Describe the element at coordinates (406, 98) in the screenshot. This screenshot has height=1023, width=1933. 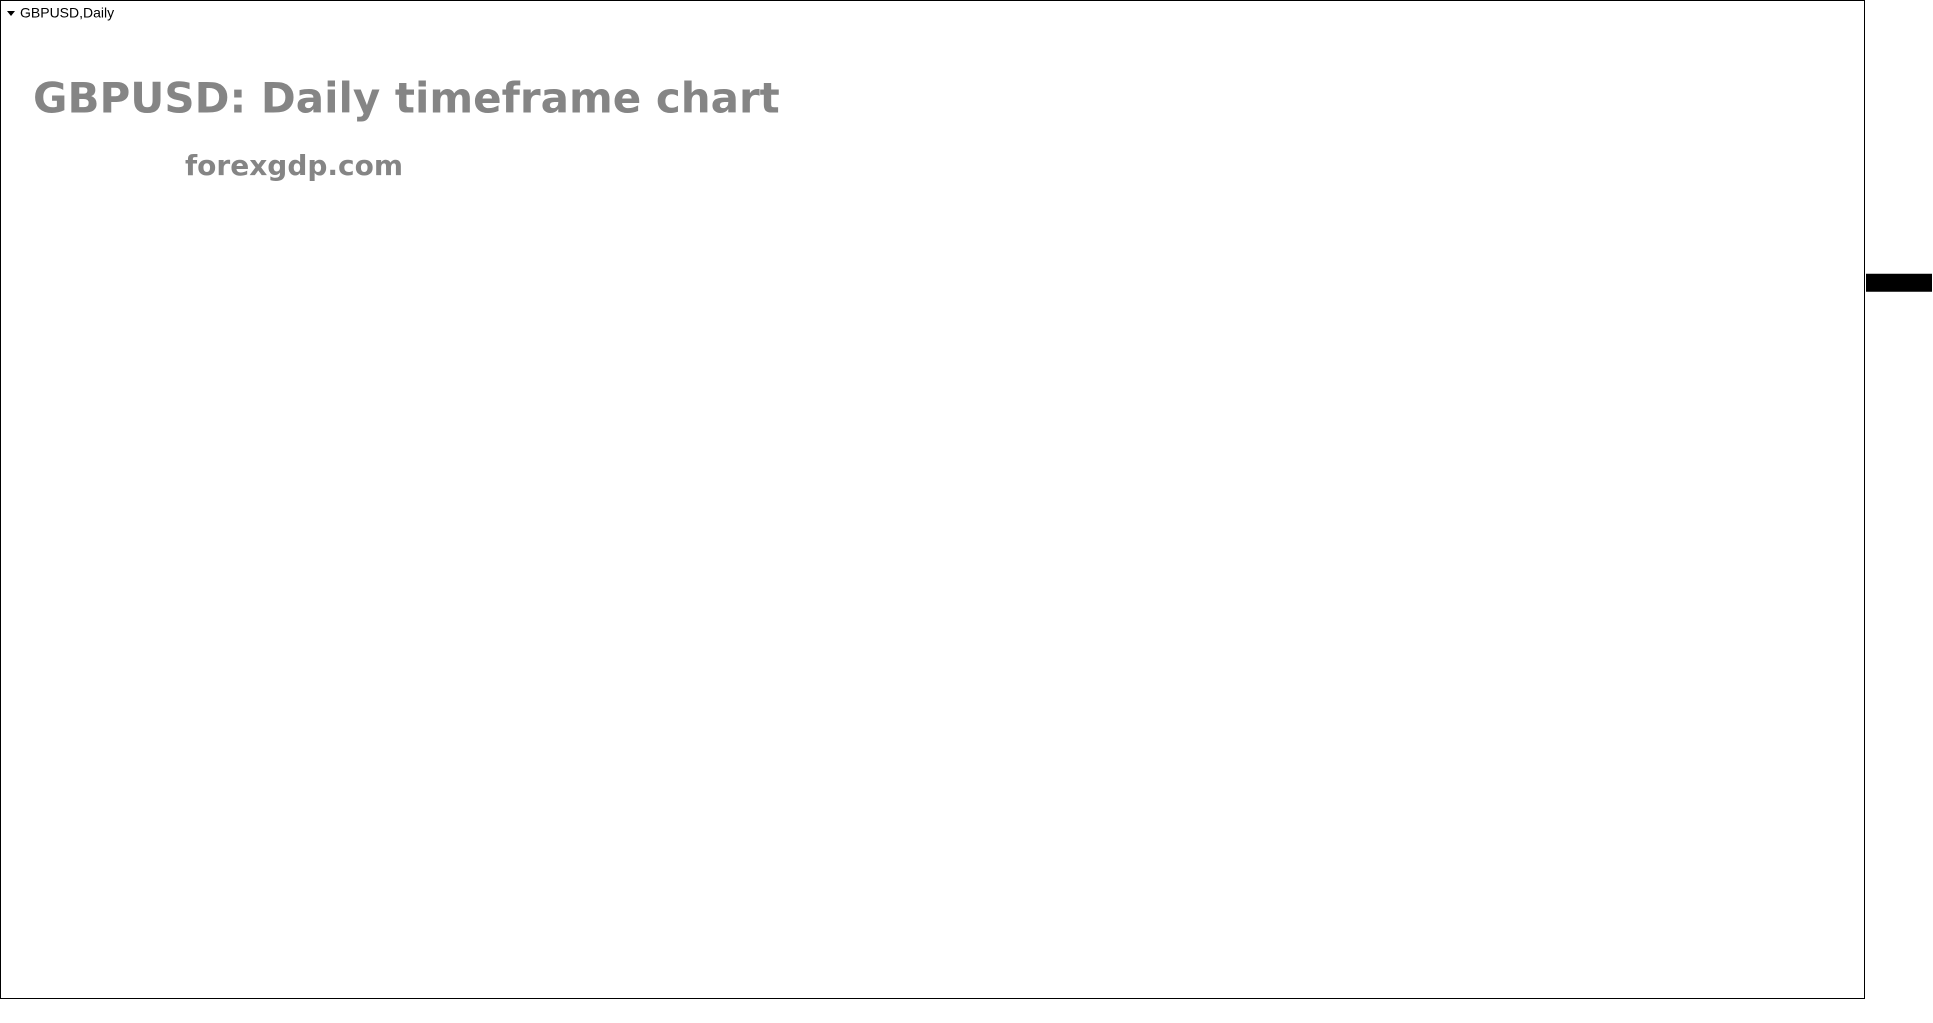
I see `chart-title: GBPUSD: Daily timeframe chart` at that location.